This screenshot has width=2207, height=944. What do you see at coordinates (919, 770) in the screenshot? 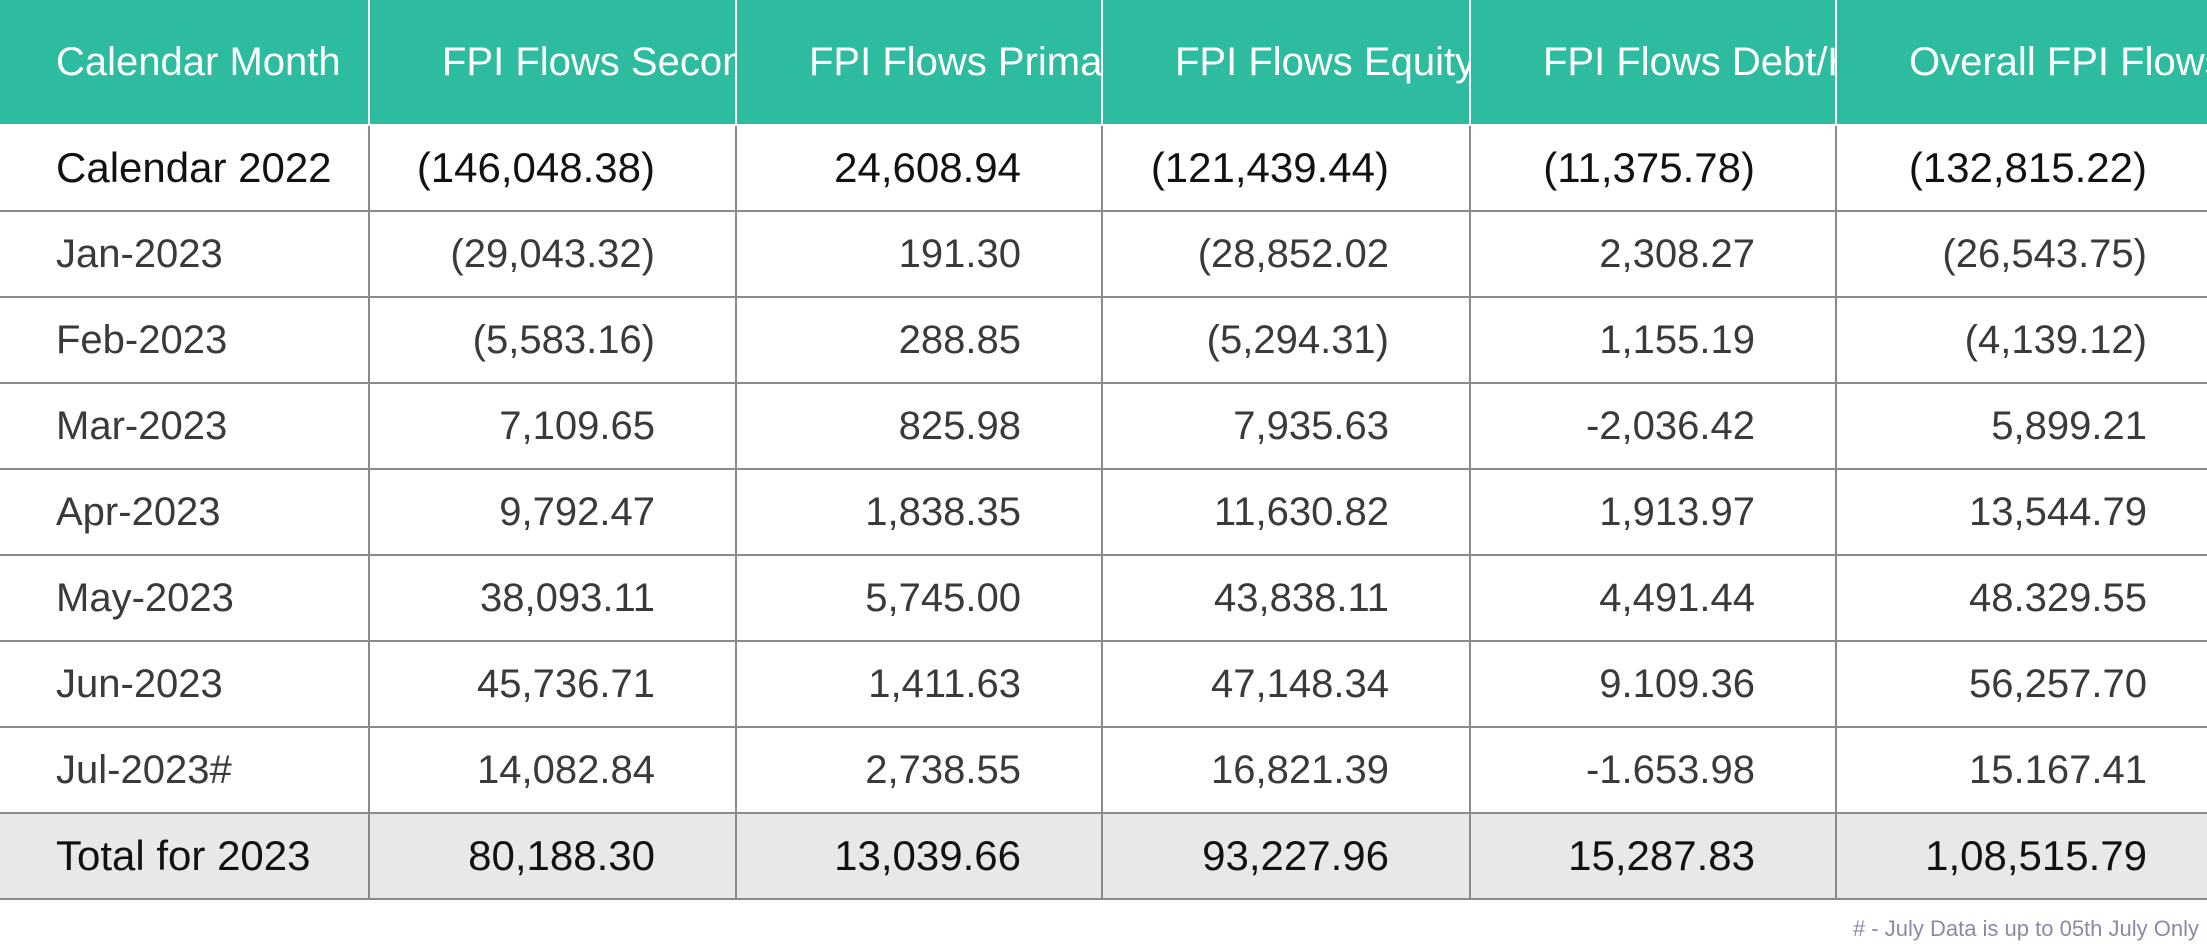
I see `table-cell: 2,738.55` at bounding box center [919, 770].